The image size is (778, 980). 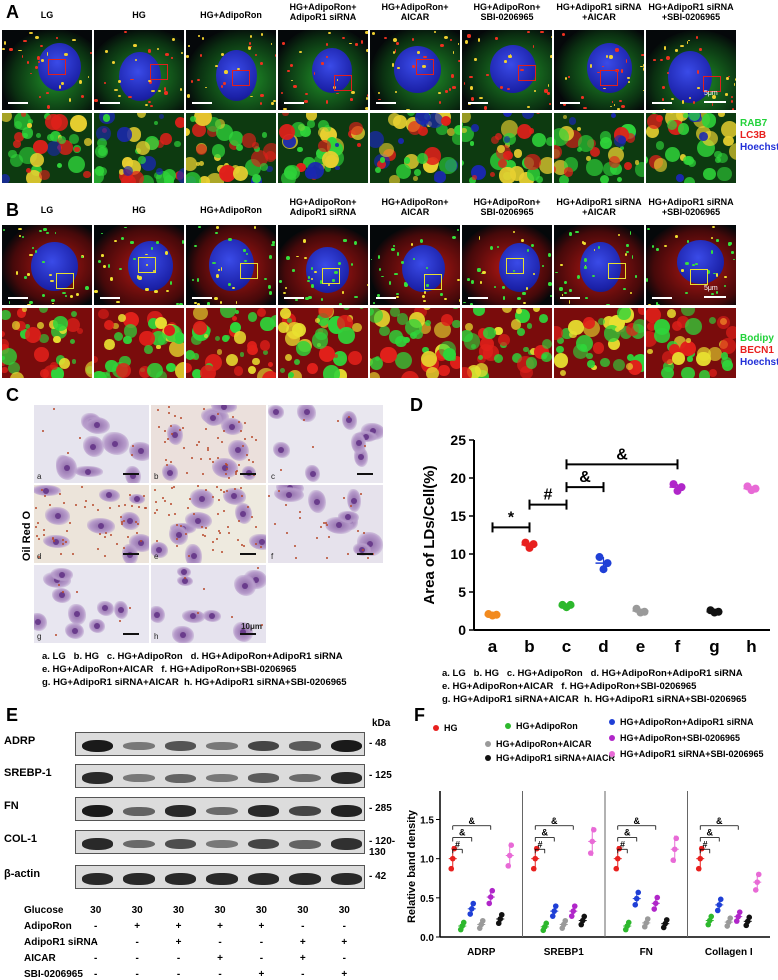 I want to click on group-title: HG+AdipoRon, so click(x=231, y=15).